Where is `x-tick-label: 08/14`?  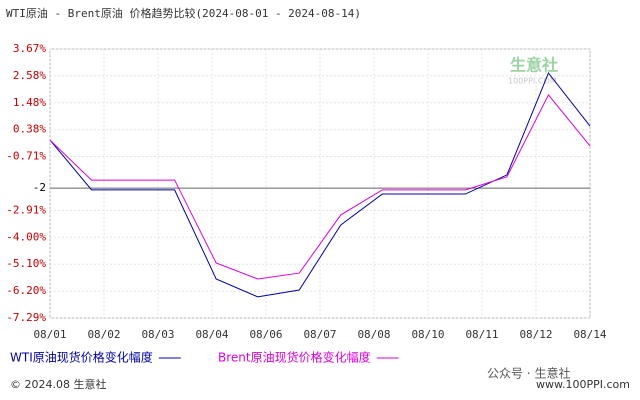
x-tick-label: 08/14 is located at coordinates (589, 334).